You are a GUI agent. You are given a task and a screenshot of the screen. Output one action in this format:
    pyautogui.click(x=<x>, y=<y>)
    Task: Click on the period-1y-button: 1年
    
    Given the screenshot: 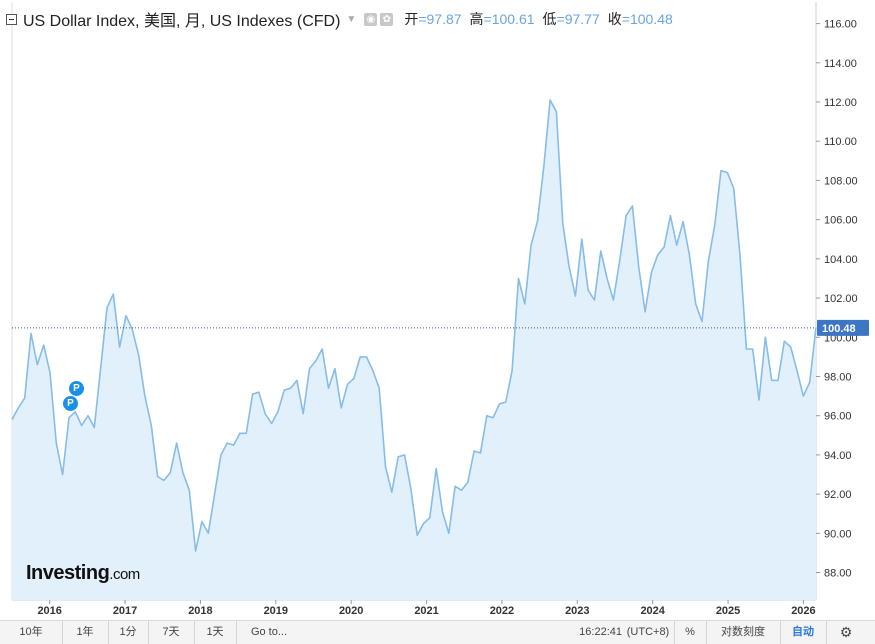 What is the action you would take?
    pyautogui.click(x=85, y=632)
    